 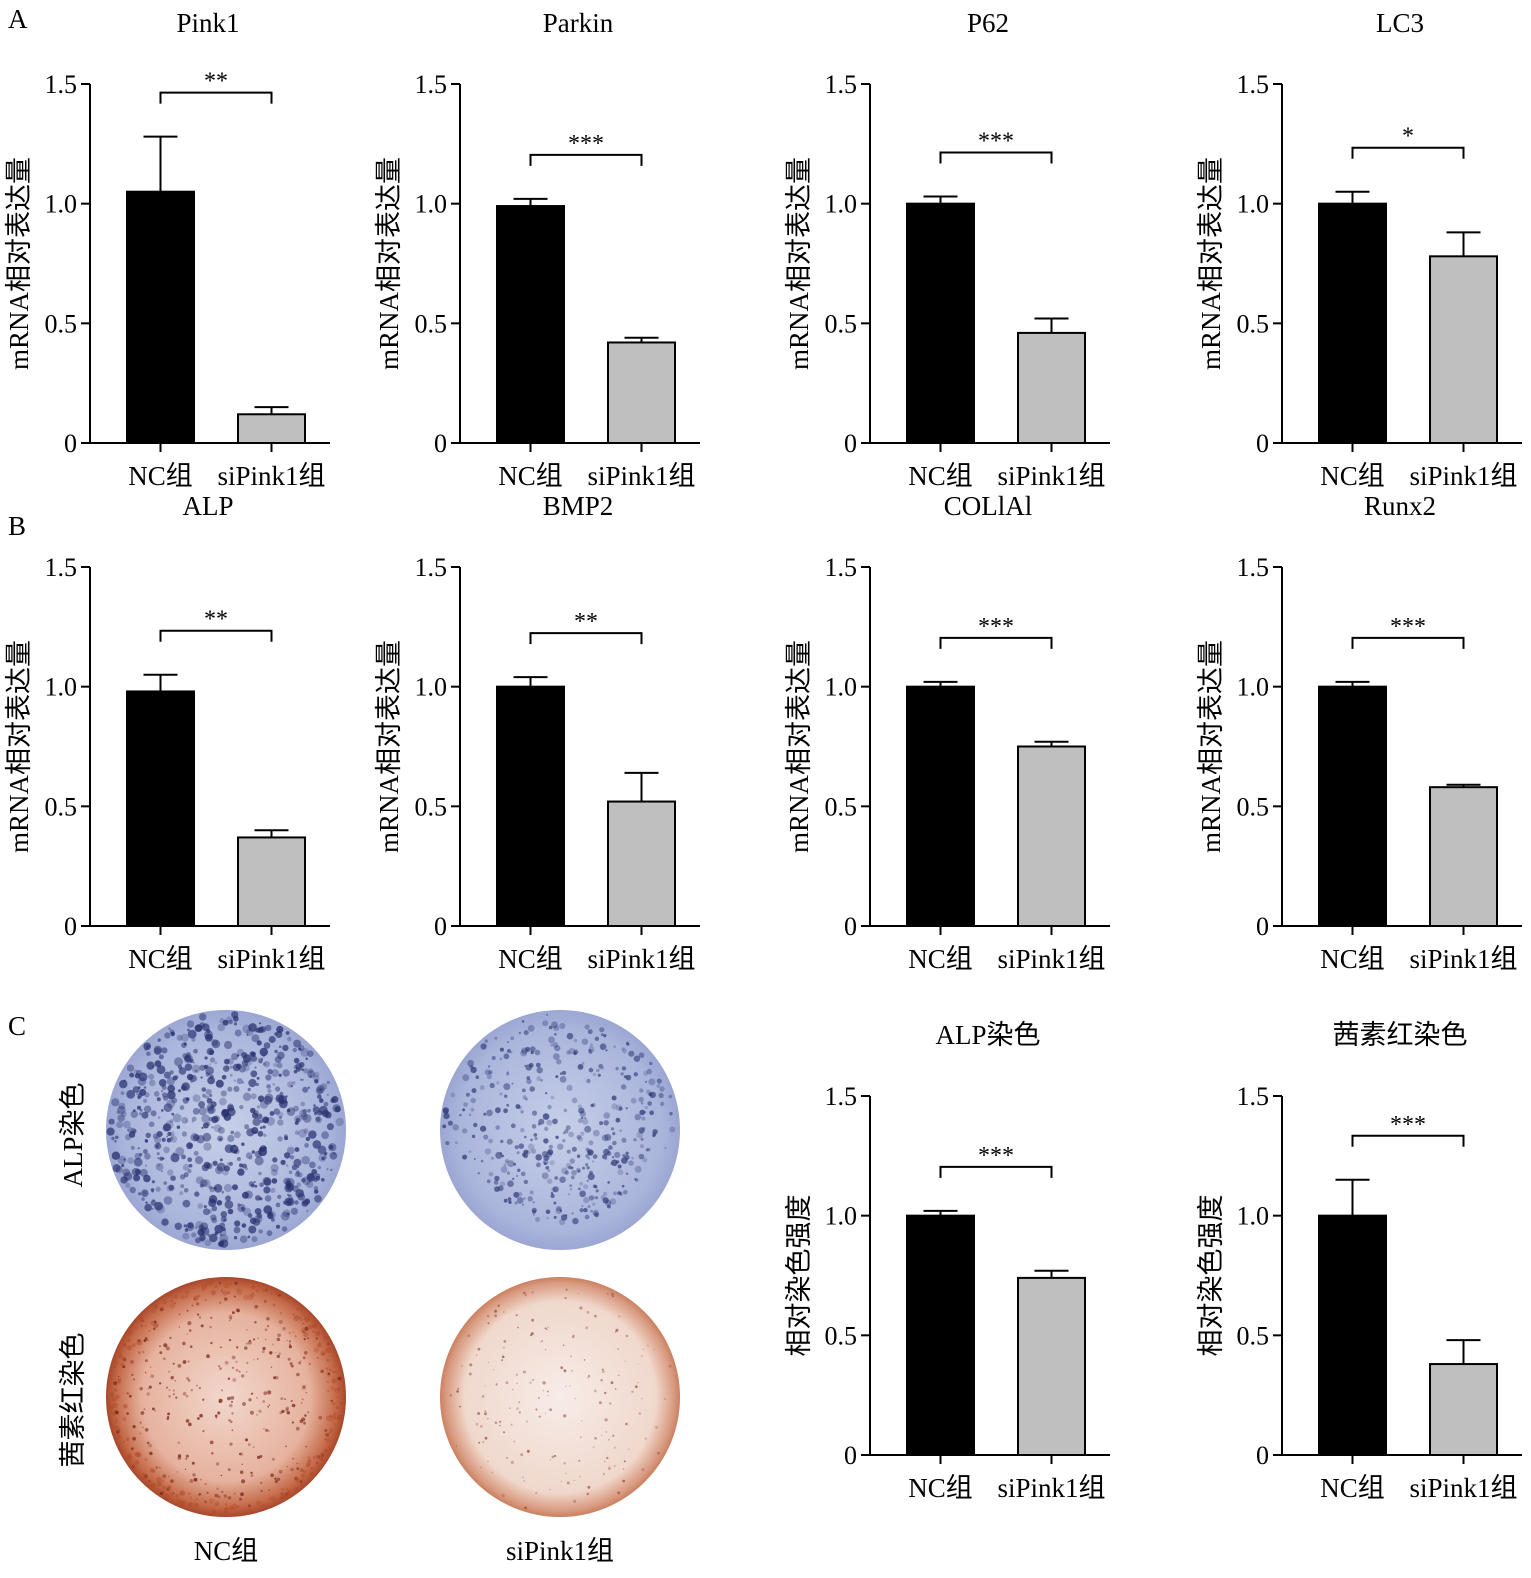 I want to click on bar-sipink1, so click(x=1051, y=836).